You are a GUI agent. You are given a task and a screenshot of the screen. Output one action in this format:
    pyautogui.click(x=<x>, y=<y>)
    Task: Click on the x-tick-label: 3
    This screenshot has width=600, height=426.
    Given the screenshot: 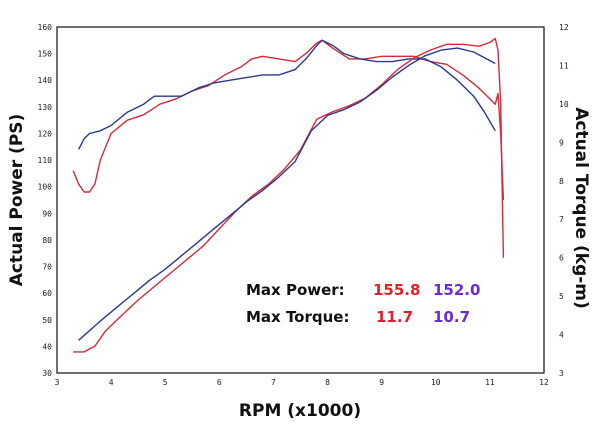 What is the action you would take?
    pyautogui.click(x=57, y=382)
    